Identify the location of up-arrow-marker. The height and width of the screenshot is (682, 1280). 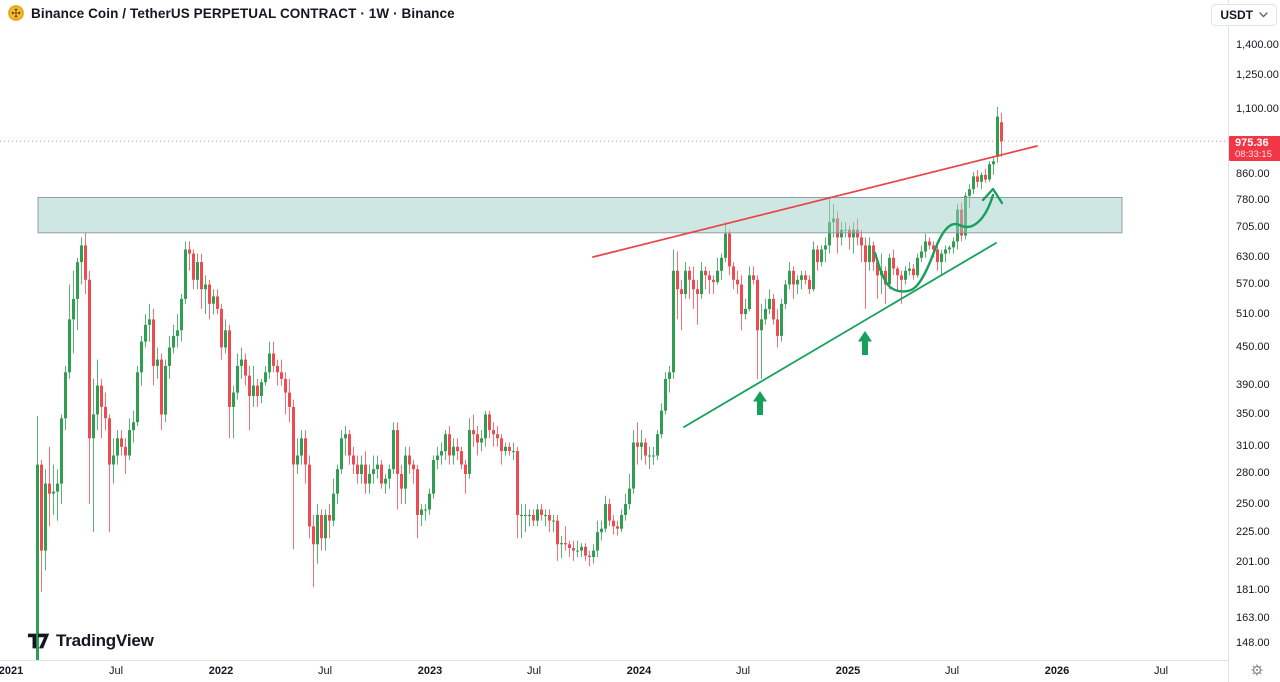
(760, 403).